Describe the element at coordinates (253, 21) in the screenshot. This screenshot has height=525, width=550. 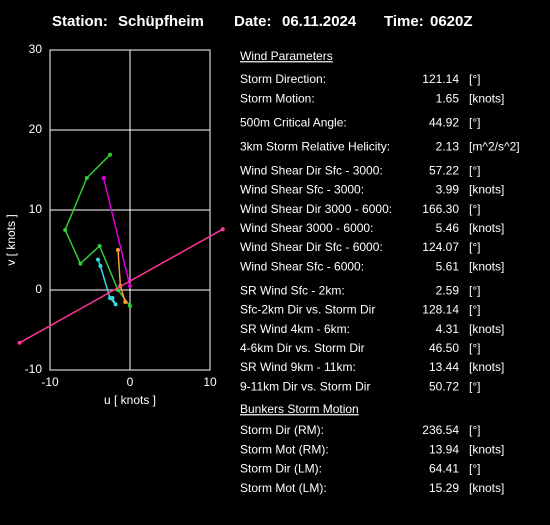
I see `date-label: Date:` at that location.